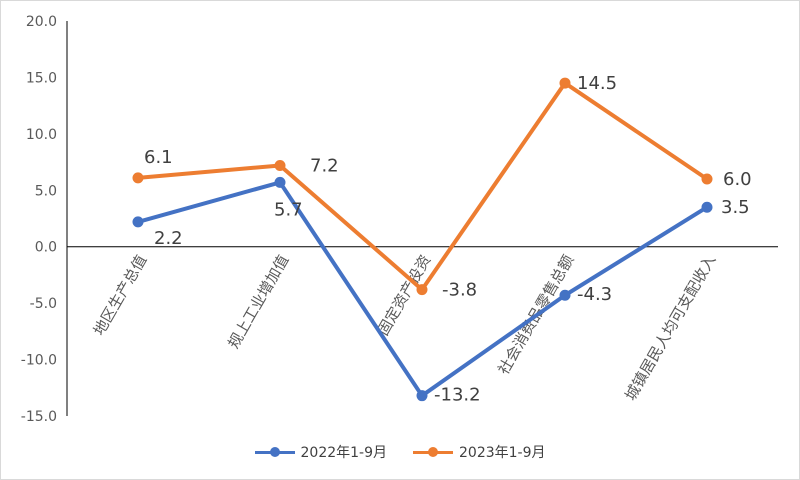 This screenshot has width=800, height=480. Describe the element at coordinates (433, 451) in the screenshot. I see `legend-swatch-2023` at that location.